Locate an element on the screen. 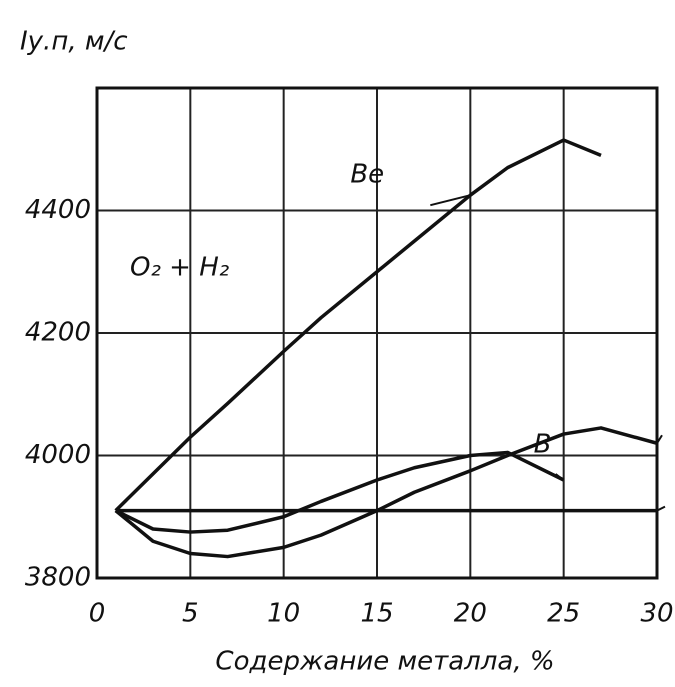 The height and width of the screenshot is (687, 675). series-line is located at coordinates (339, 492).